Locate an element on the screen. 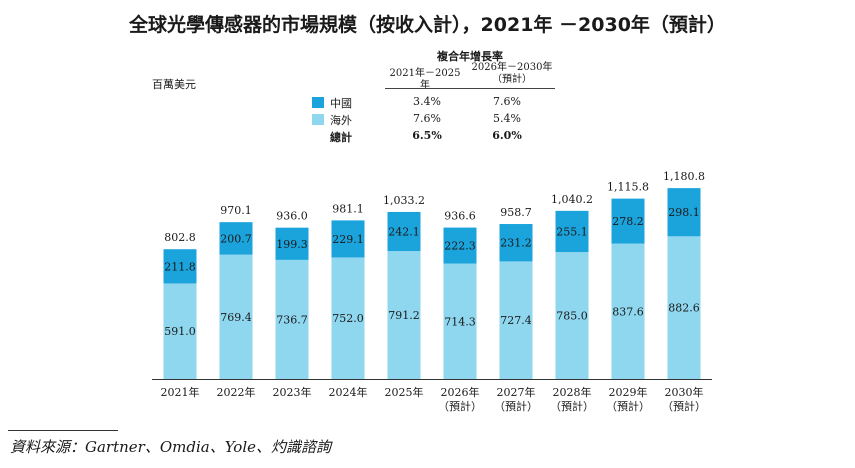 This screenshot has width=855, height=468. bar-label-china-0: 211.8 is located at coordinates (180, 266).